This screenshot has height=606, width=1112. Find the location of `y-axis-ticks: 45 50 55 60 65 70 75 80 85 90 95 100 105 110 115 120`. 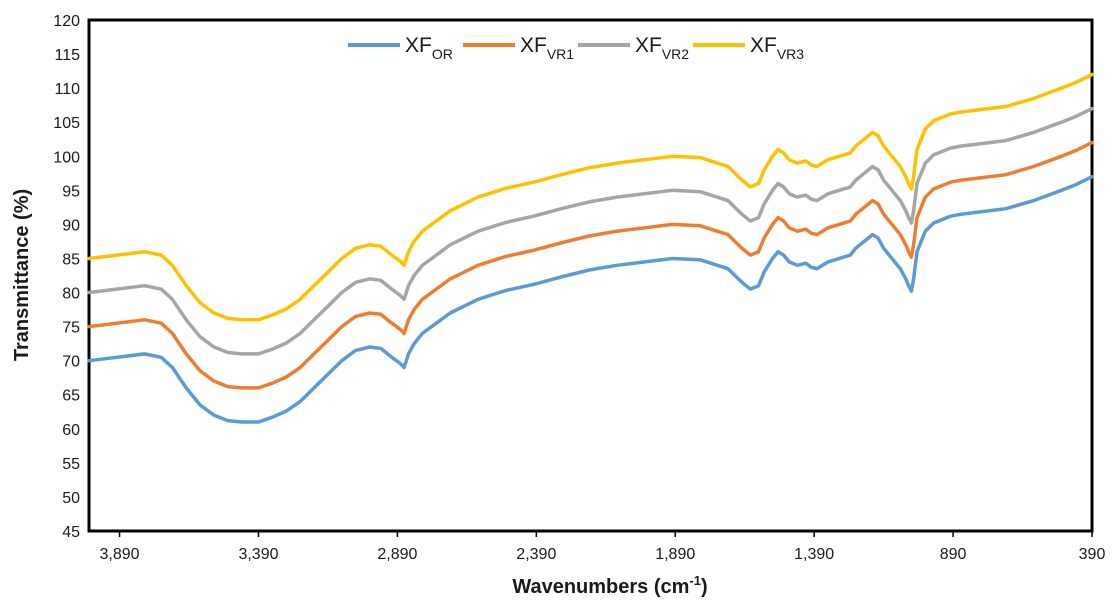

y-axis-ticks: 45 50 55 60 65 70 75 80 85 90 95 100 105 110 115 120 is located at coordinates (66, 277).